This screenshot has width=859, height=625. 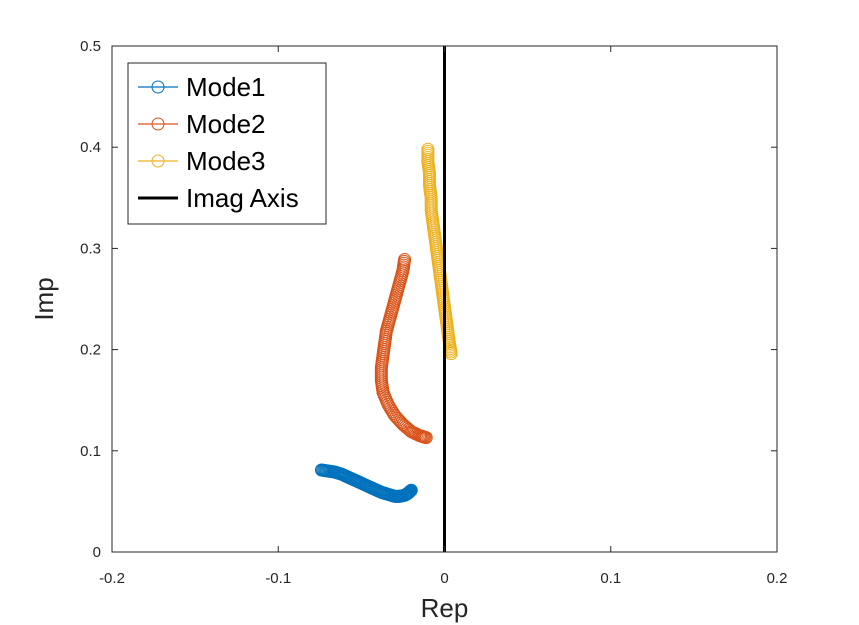 I want to click on x-tick-label: 0.1, so click(x=610, y=578).